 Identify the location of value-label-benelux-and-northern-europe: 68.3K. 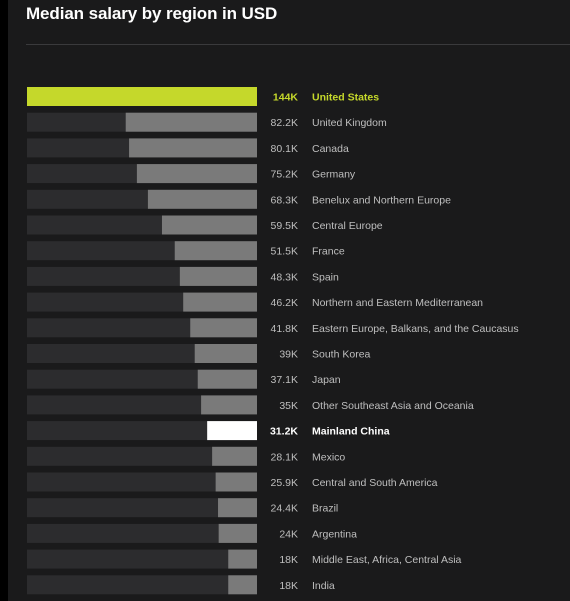
(284, 200).